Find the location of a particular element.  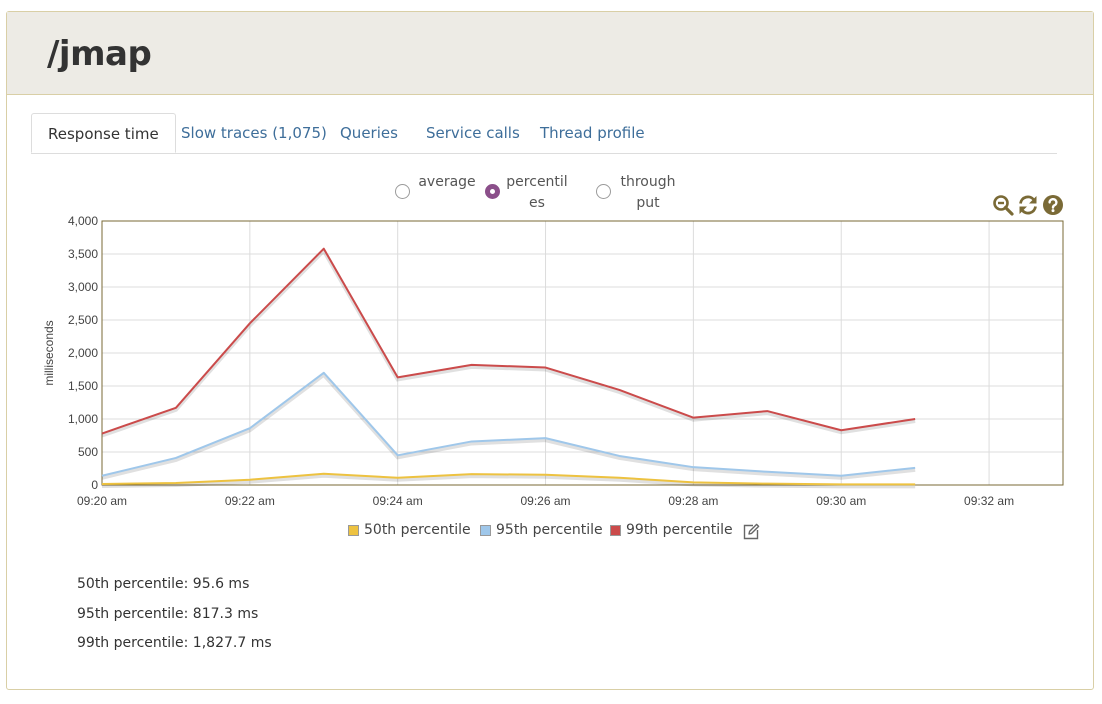

x-tick-label: 09:24 am is located at coordinates (398, 501).